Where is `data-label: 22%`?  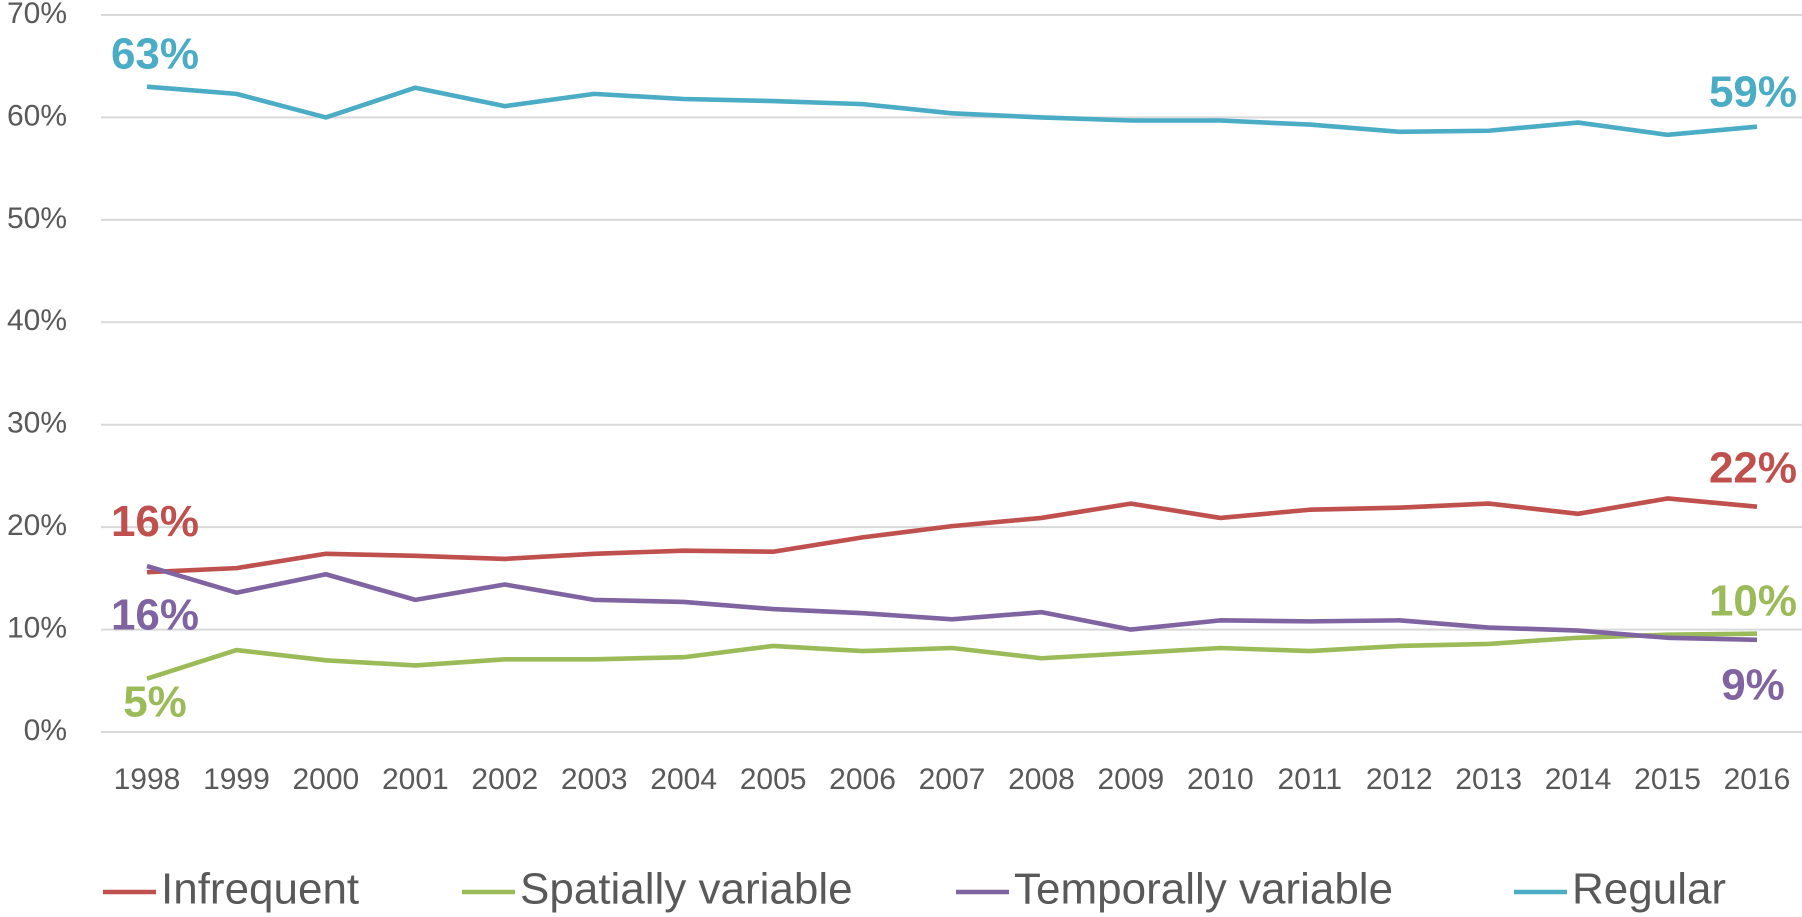 data-label: 22% is located at coordinates (1753, 467).